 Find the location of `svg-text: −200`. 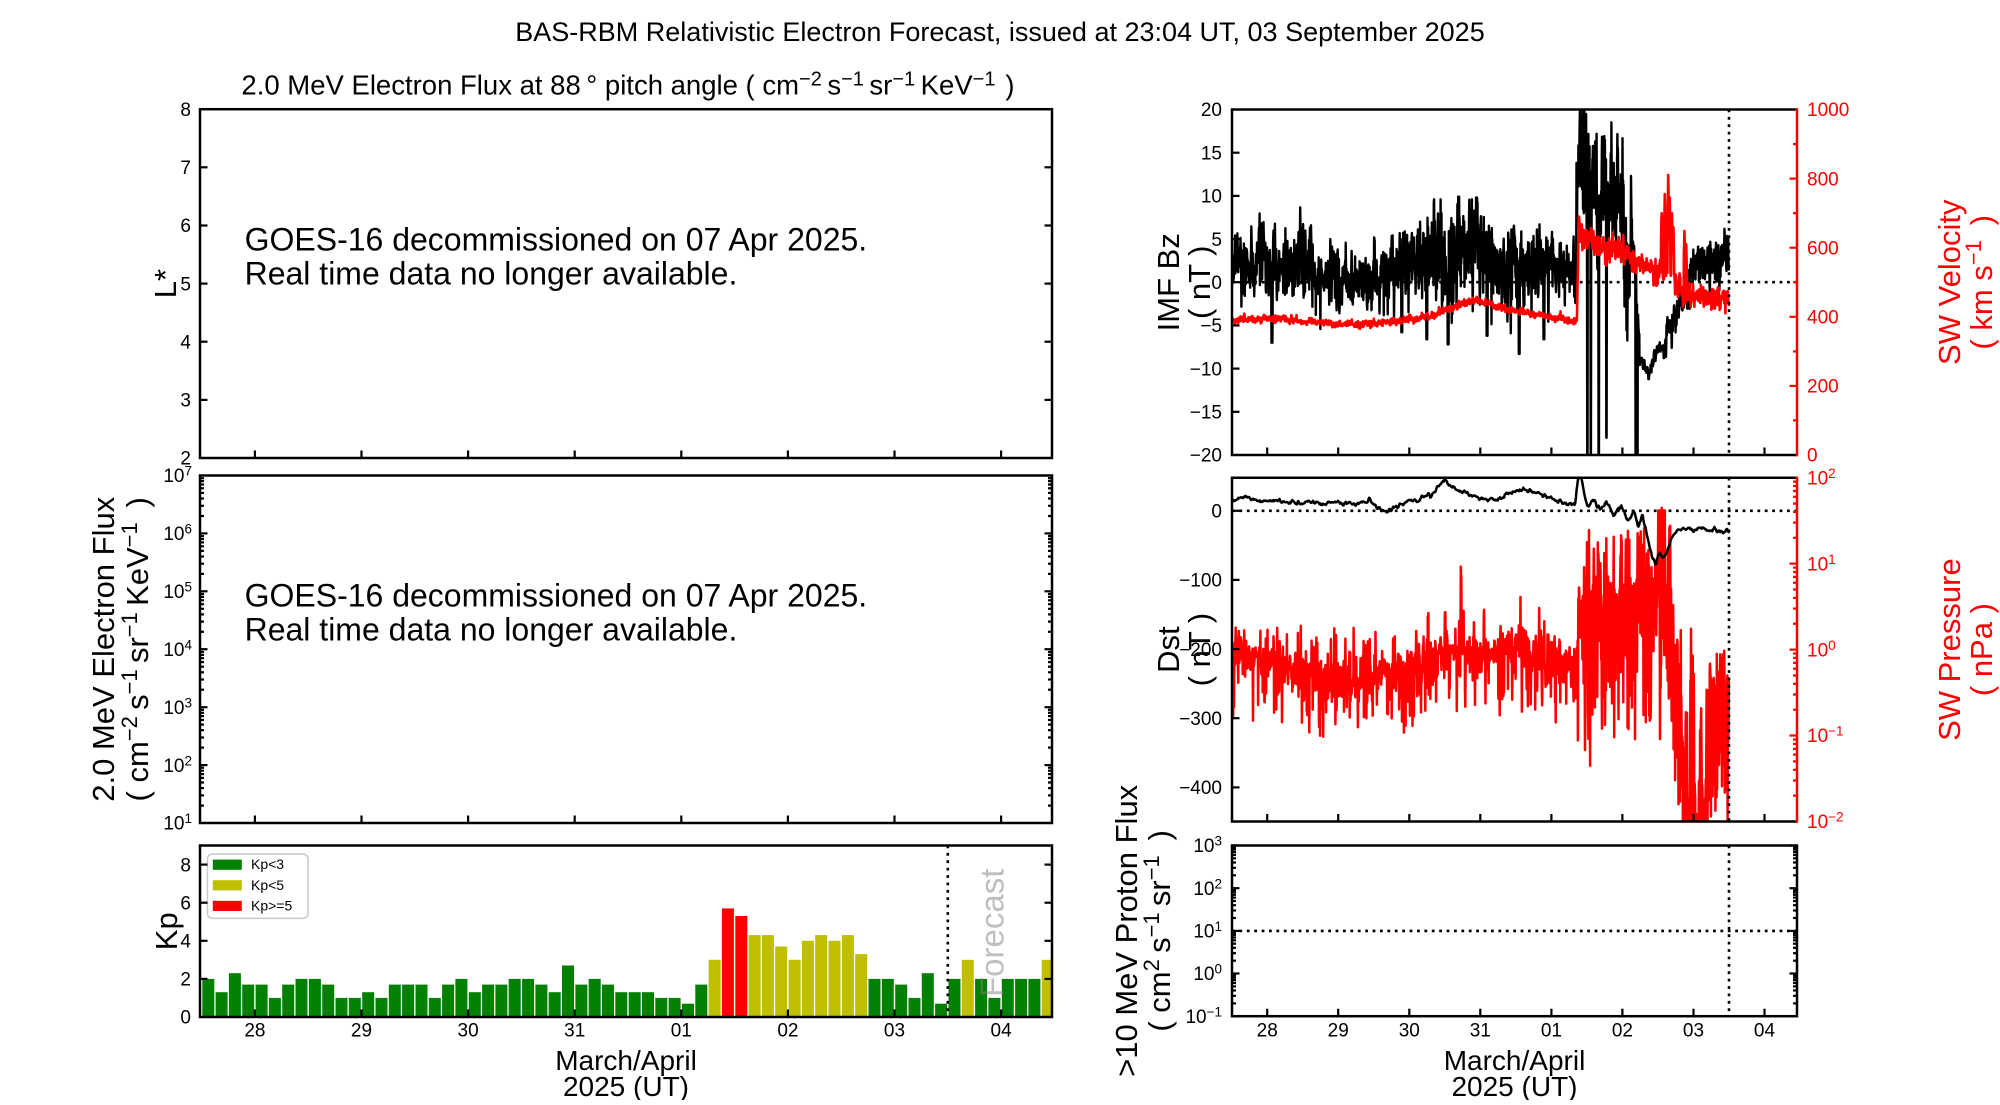

svg-text: −200 is located at coordinates (1200, 650).